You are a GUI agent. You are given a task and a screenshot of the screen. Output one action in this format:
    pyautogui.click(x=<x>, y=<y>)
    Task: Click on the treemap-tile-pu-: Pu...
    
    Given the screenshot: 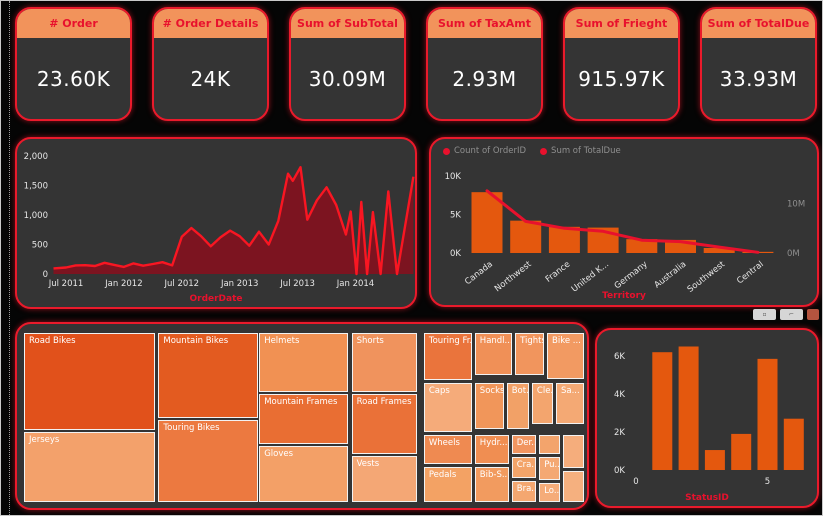 What is the action you would take?
    pyautogui.click(x=550, y=468)
    